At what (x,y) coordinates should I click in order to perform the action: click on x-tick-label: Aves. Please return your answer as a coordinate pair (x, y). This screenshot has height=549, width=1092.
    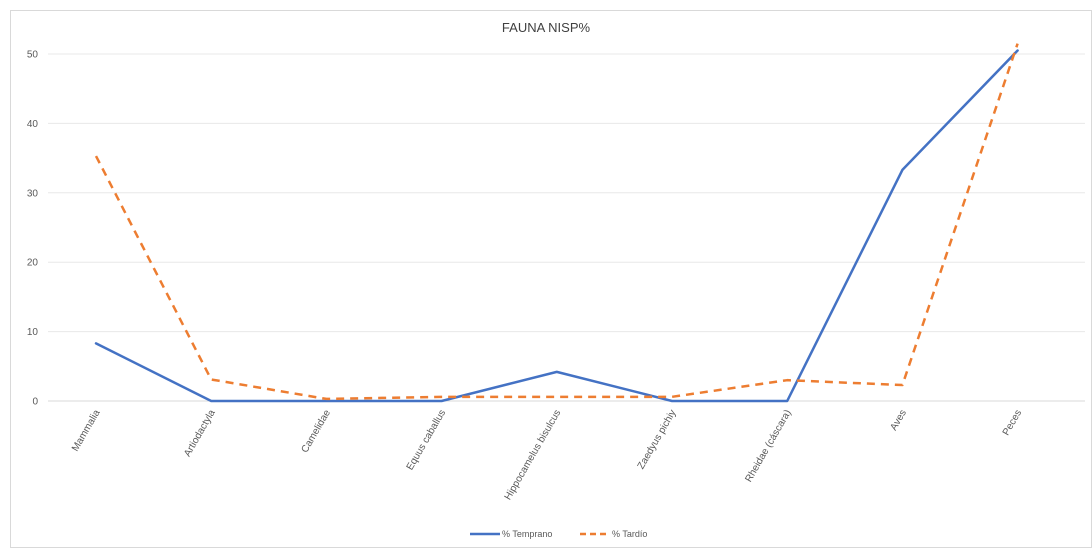
    Looking at the image, I should click on (898, 420).